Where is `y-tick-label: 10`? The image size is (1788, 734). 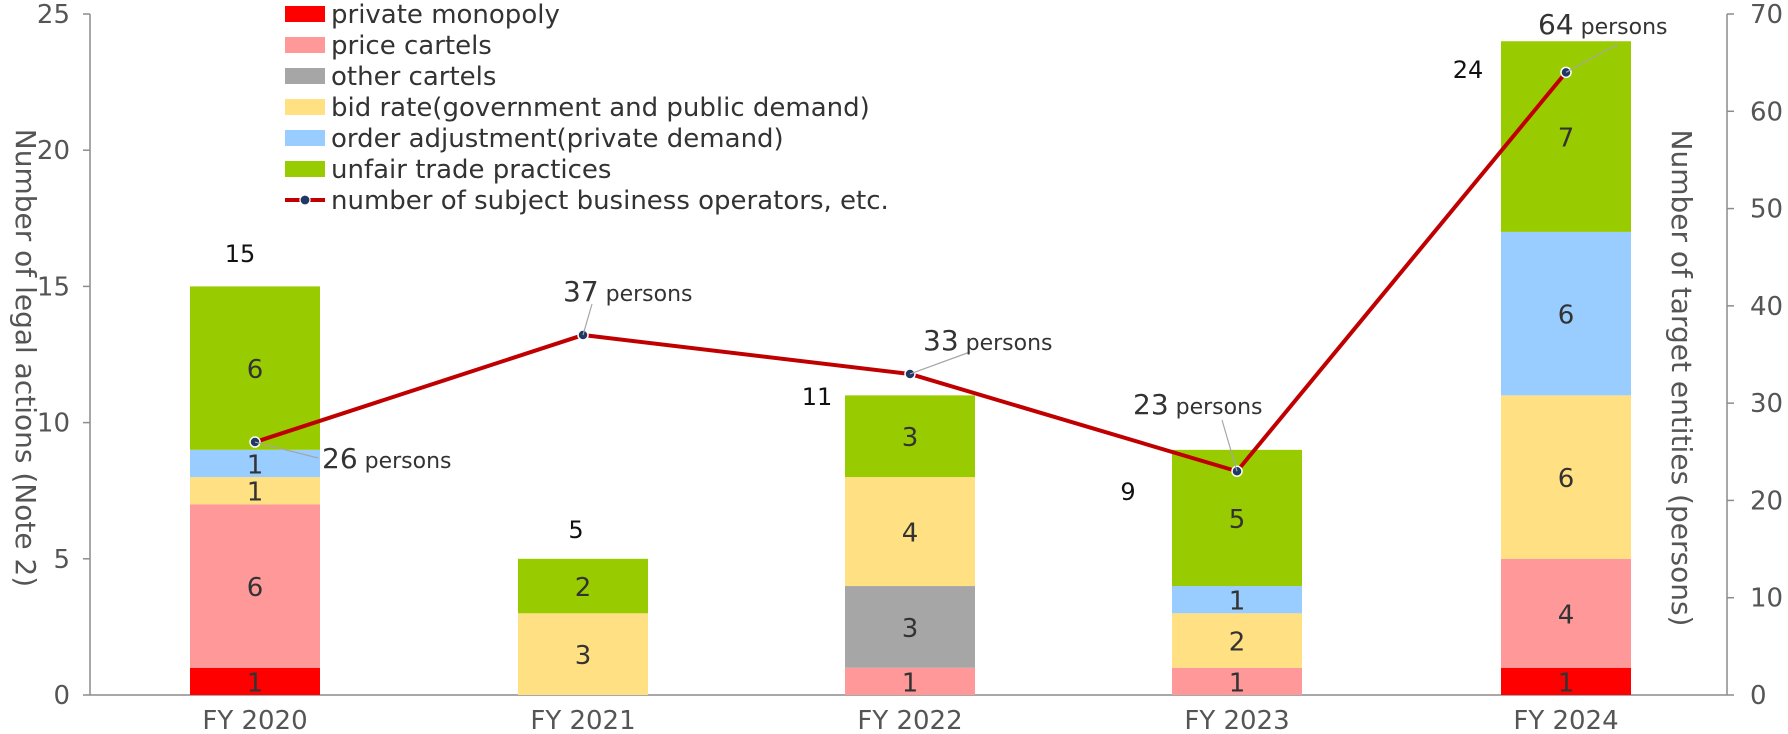
y-tick-label: 10 is located at coordinates (53, 424).